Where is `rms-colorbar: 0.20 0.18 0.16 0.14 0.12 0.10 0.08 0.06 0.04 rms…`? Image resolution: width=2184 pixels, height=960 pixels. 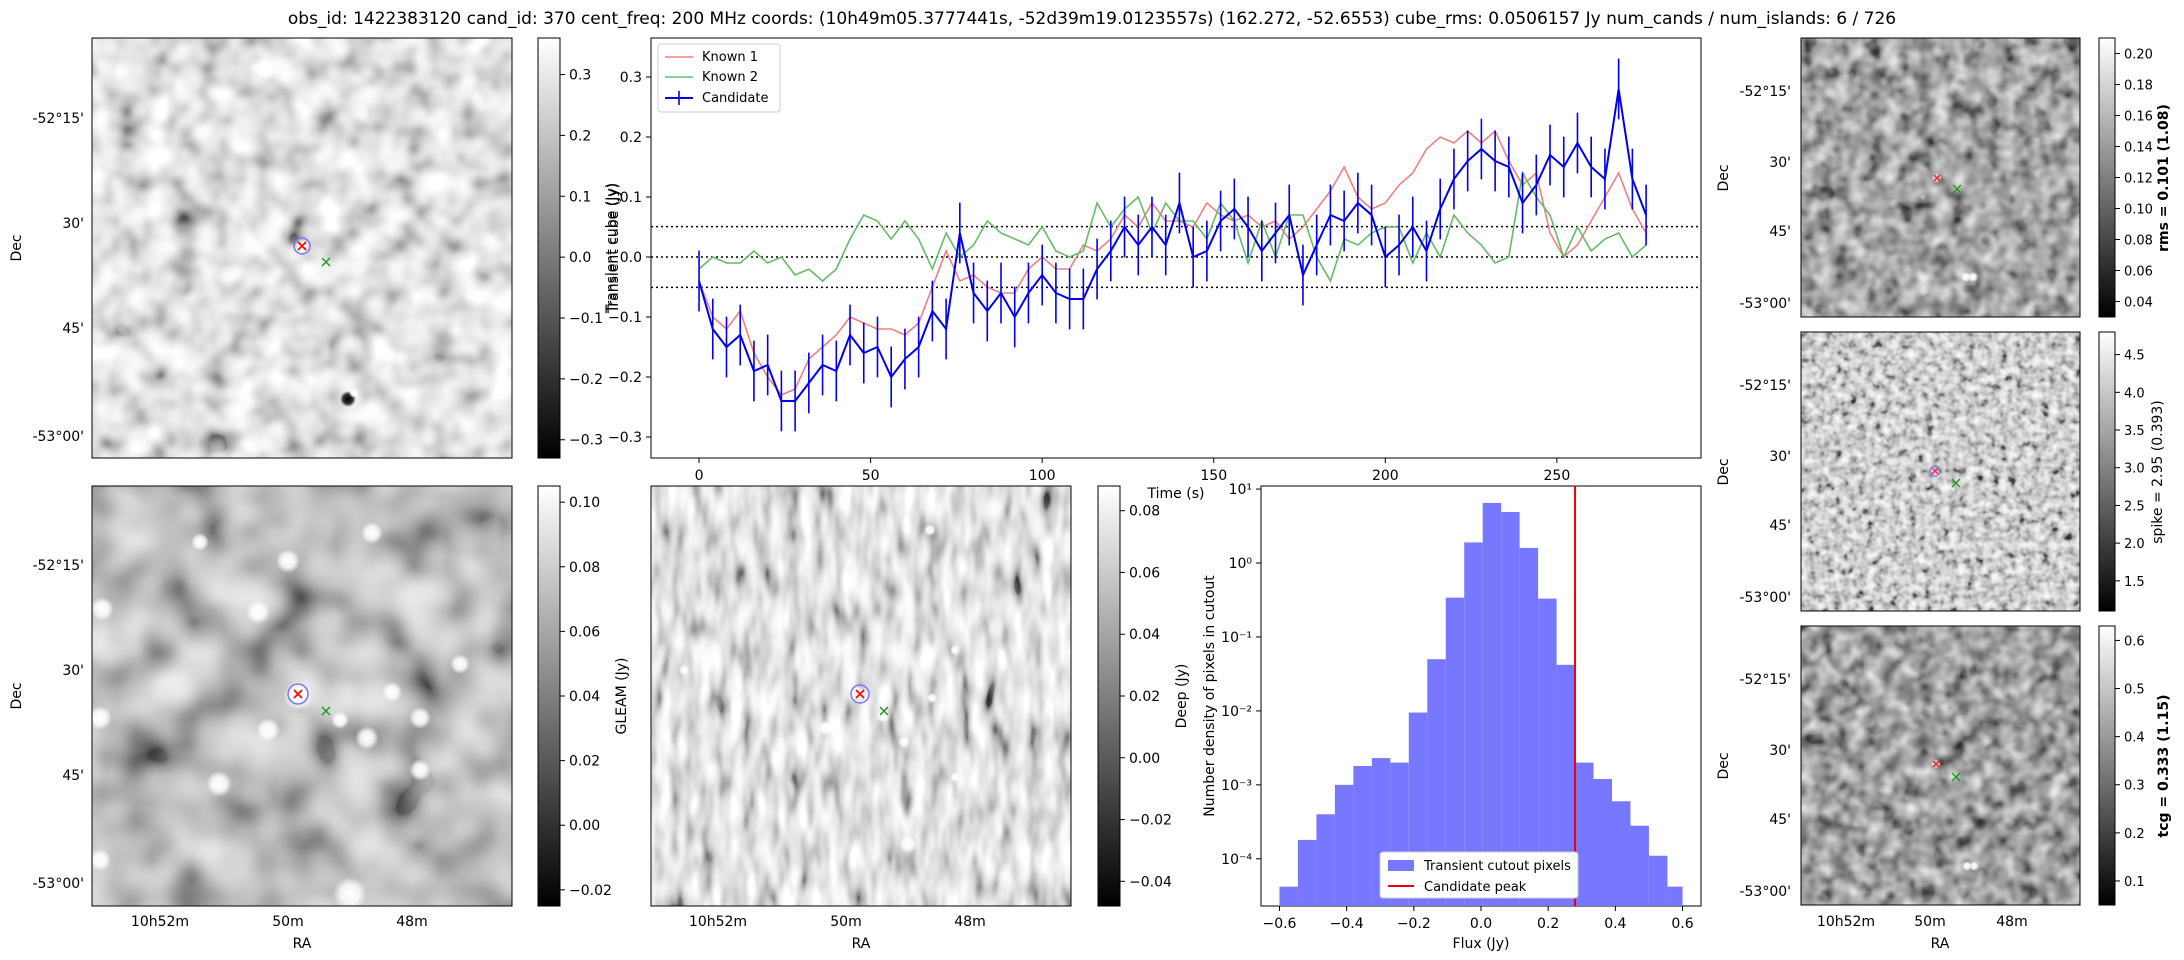 rms-colorbar: 0.20 0.18 0.16 0.14 0.12 0.10 0.08 0.06 0.04 rms… is located at coordinates (2135, 177).